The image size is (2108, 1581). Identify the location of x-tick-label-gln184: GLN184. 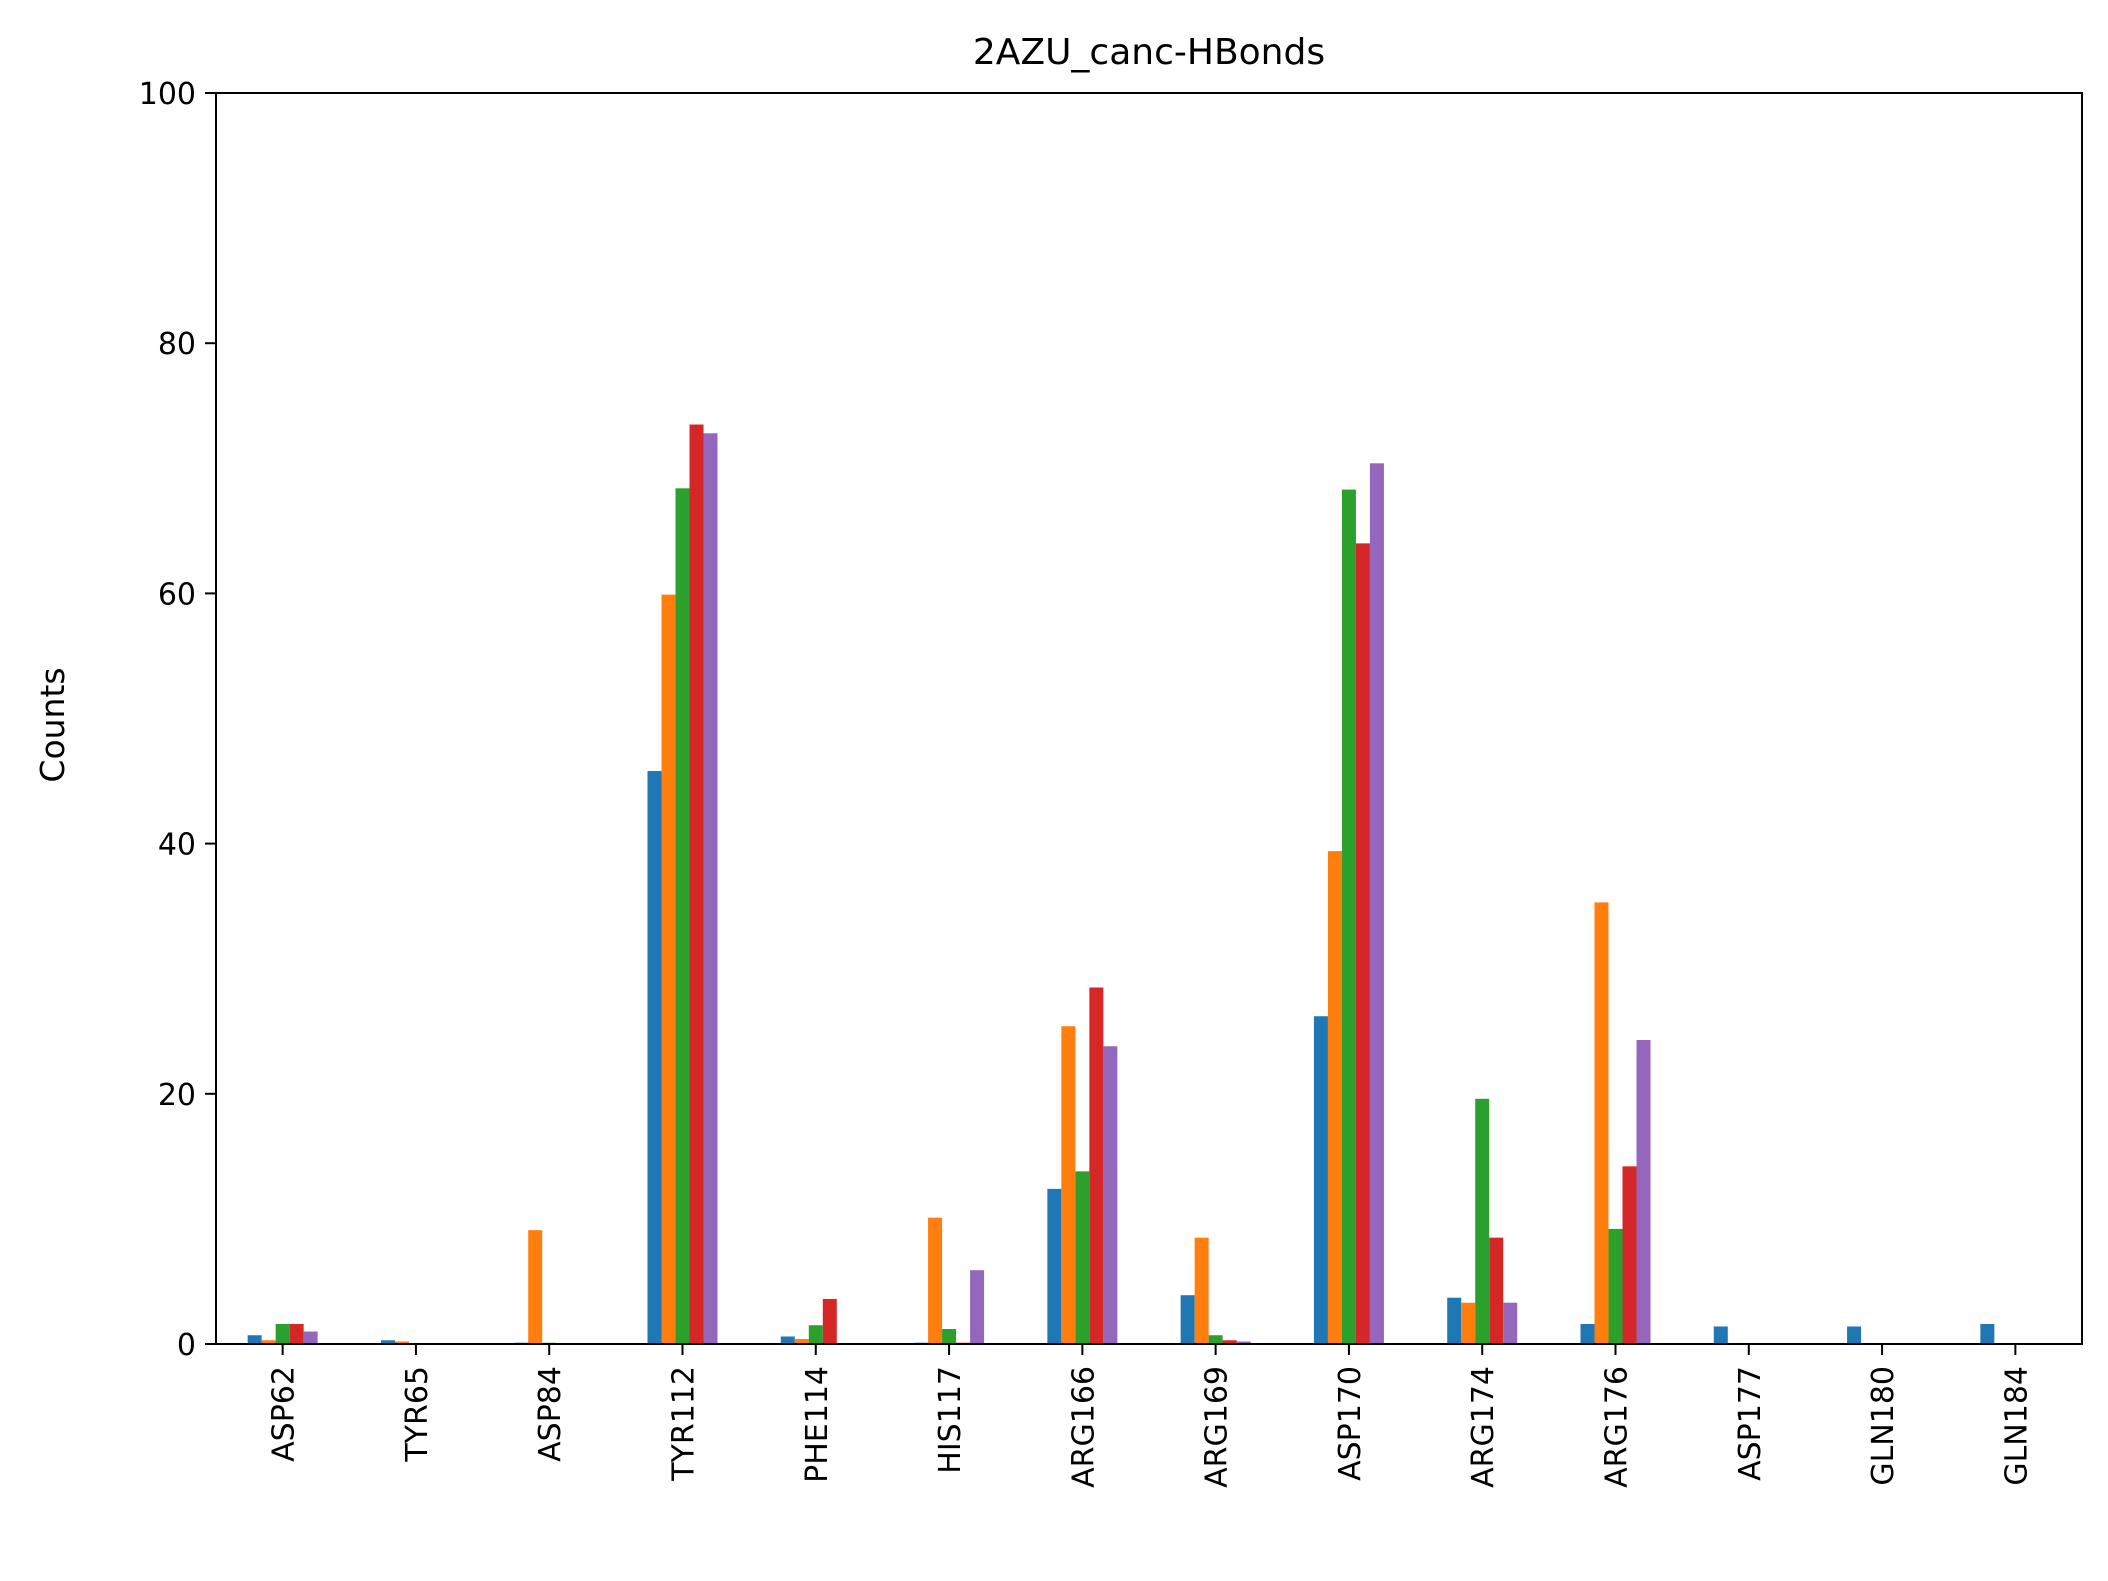
(2016, 1426).